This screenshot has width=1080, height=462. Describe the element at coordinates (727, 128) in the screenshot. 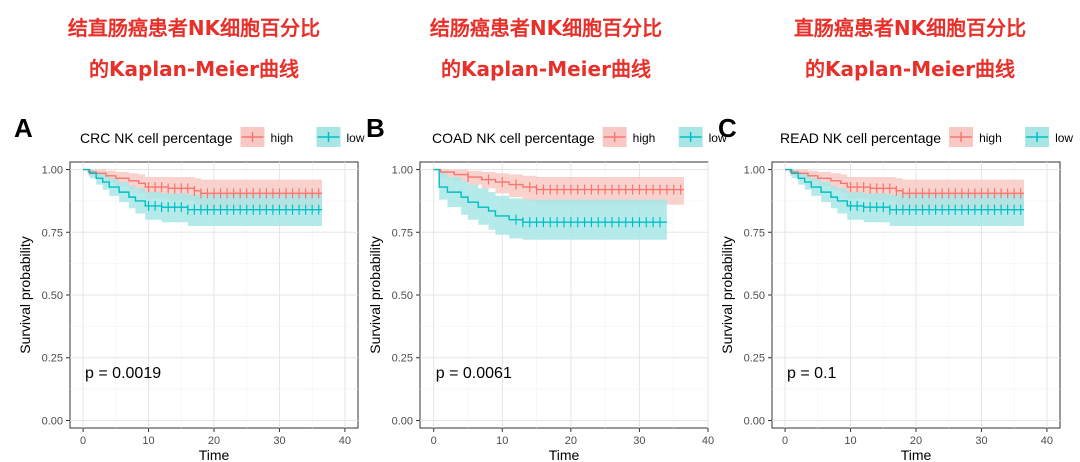

I see `panel-c-letter: C` at that location.